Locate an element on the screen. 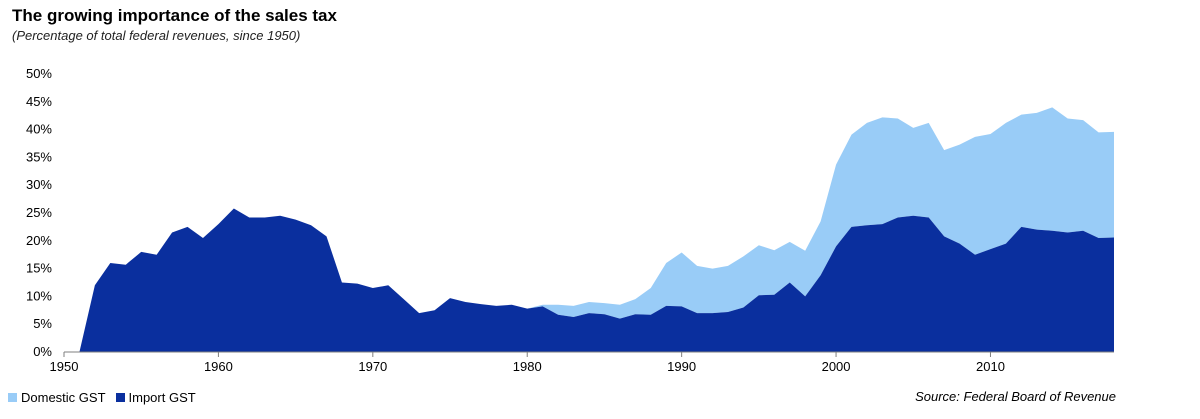 Image resolution: width=1200 pixels, height=419 pixels. legend-label-domestic: Domestic GST is located at coordinates (63, 397).